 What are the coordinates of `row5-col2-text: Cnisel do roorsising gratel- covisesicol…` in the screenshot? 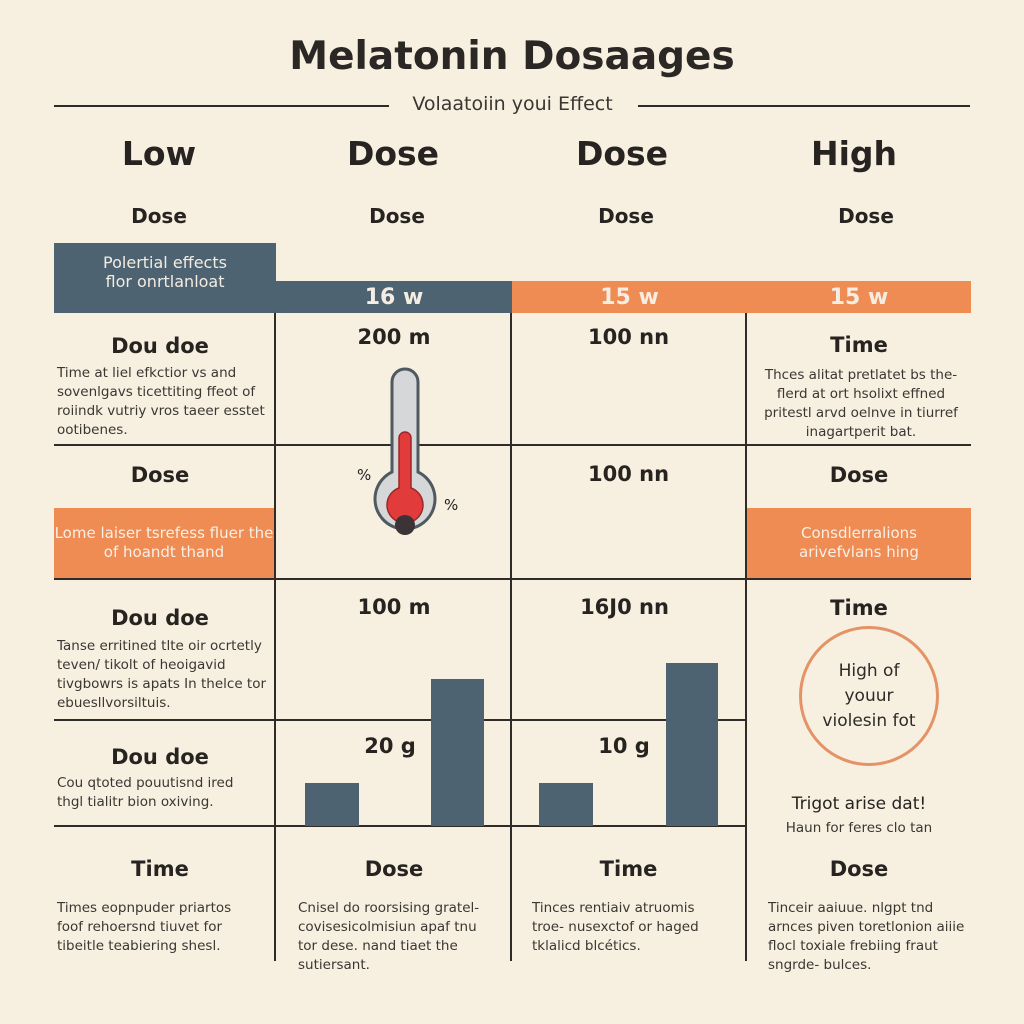 It's located at (389, 936).